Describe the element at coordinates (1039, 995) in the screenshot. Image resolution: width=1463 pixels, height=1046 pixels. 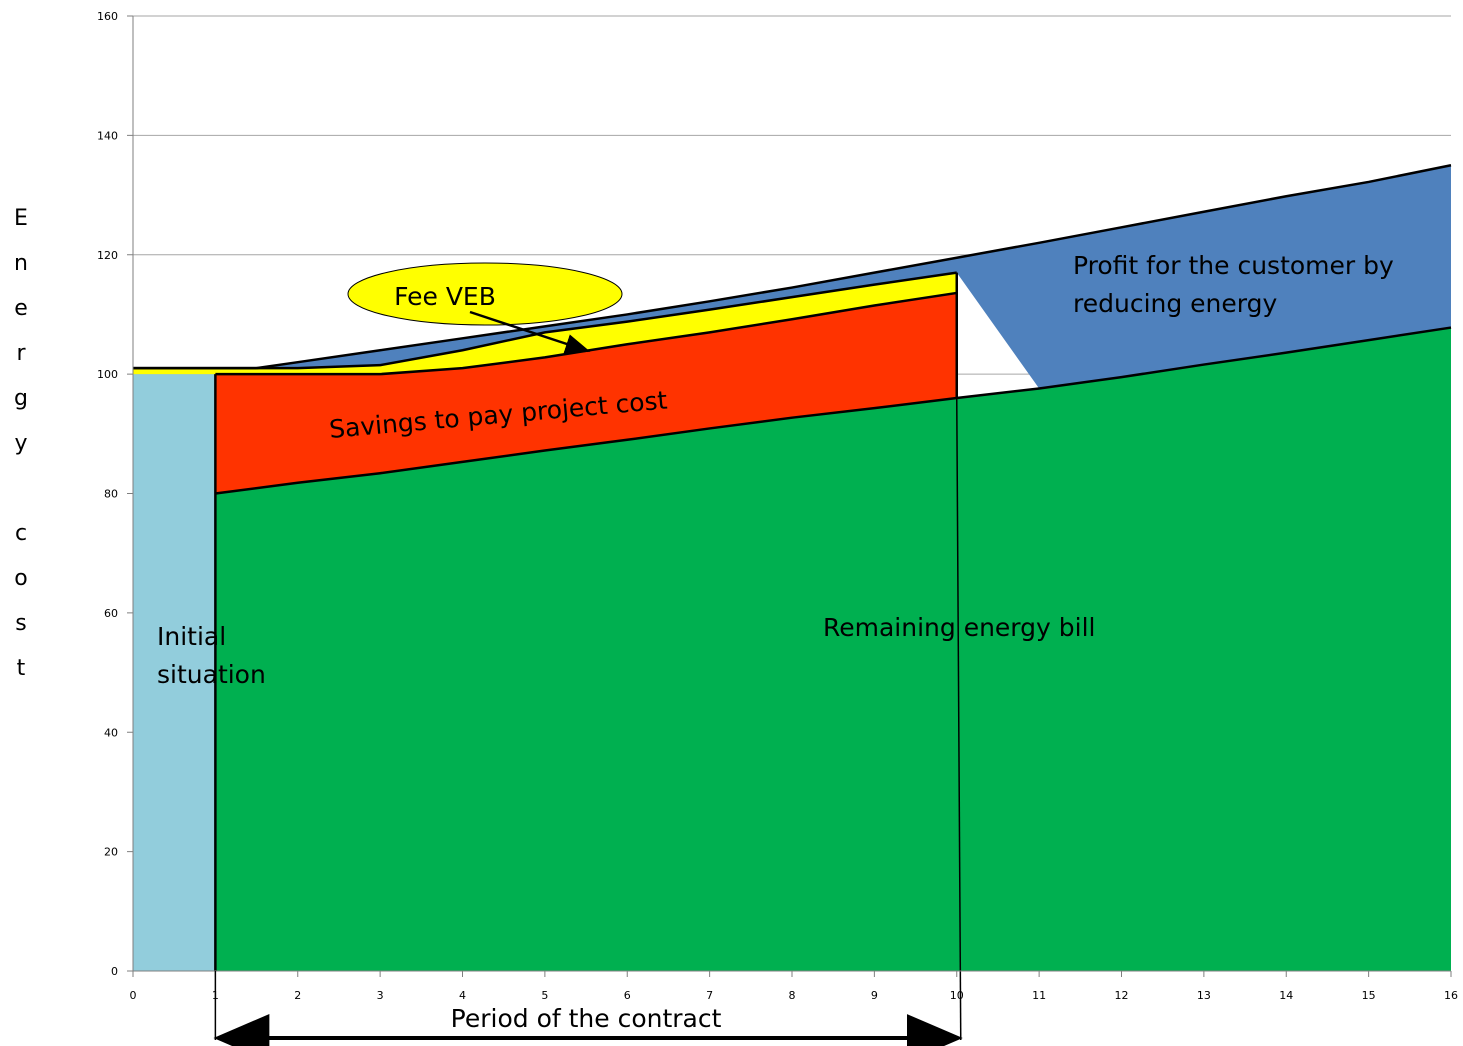
I see `x-tick-label: 11` at that location.